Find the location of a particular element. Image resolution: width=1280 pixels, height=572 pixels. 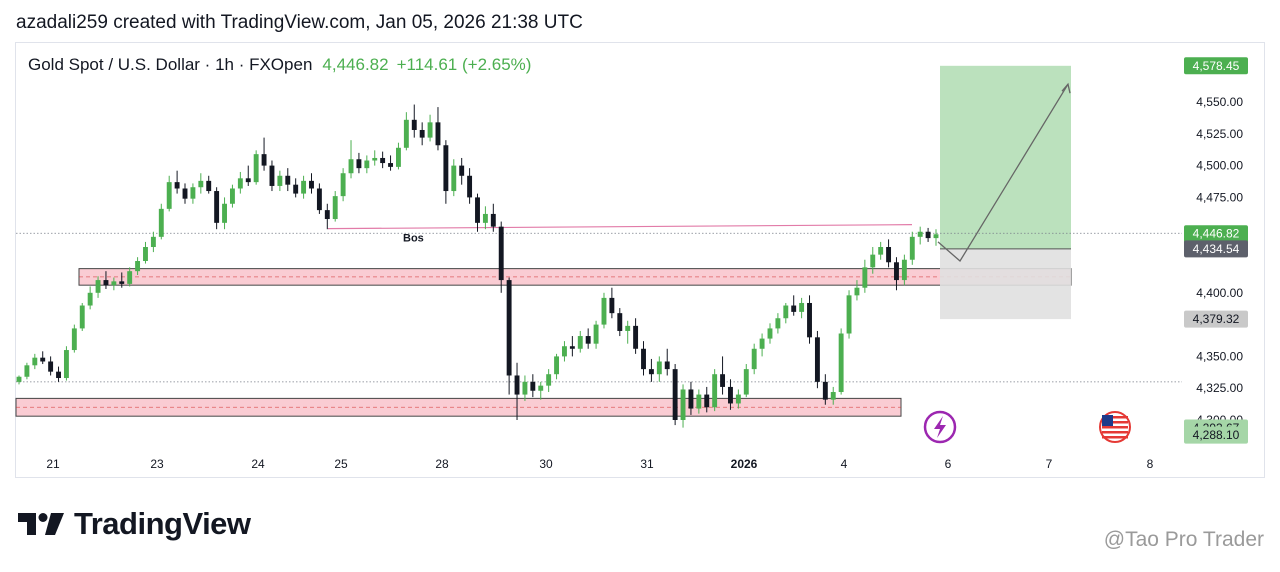

symbol-title: Gold Spot / U.S. Dollar · 1h · FXOpen is located at coordinates (170, 64).